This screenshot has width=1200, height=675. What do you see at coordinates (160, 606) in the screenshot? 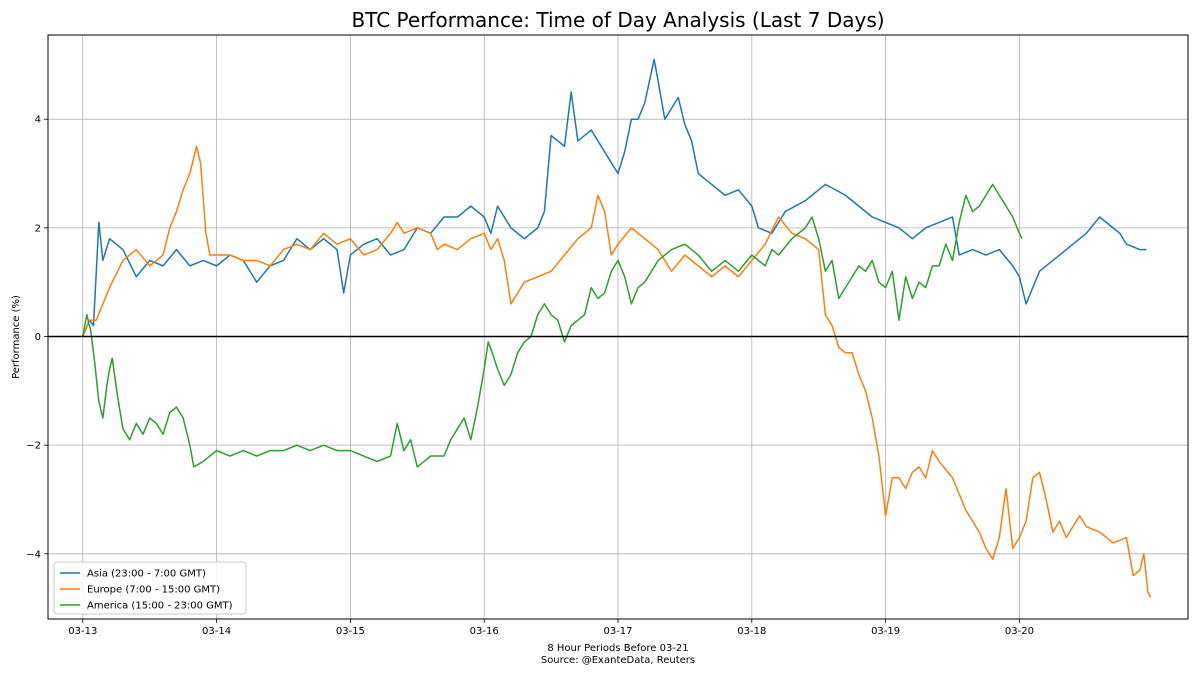
I see `legend-label-2: America (15:00 - 23:00 GMT)` at bounding box center [160, 606].